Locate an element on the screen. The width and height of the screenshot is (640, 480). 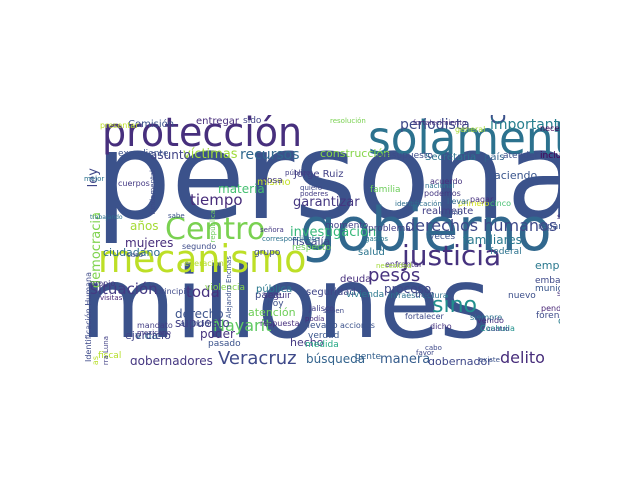
cloud-word: cabo is located at coordinates (433, 348).